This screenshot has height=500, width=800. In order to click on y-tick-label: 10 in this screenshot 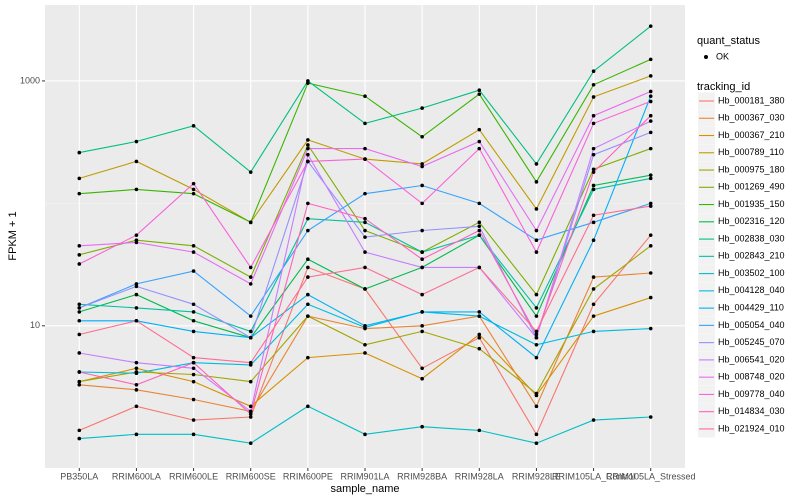, I will do `click(35, 325)`.